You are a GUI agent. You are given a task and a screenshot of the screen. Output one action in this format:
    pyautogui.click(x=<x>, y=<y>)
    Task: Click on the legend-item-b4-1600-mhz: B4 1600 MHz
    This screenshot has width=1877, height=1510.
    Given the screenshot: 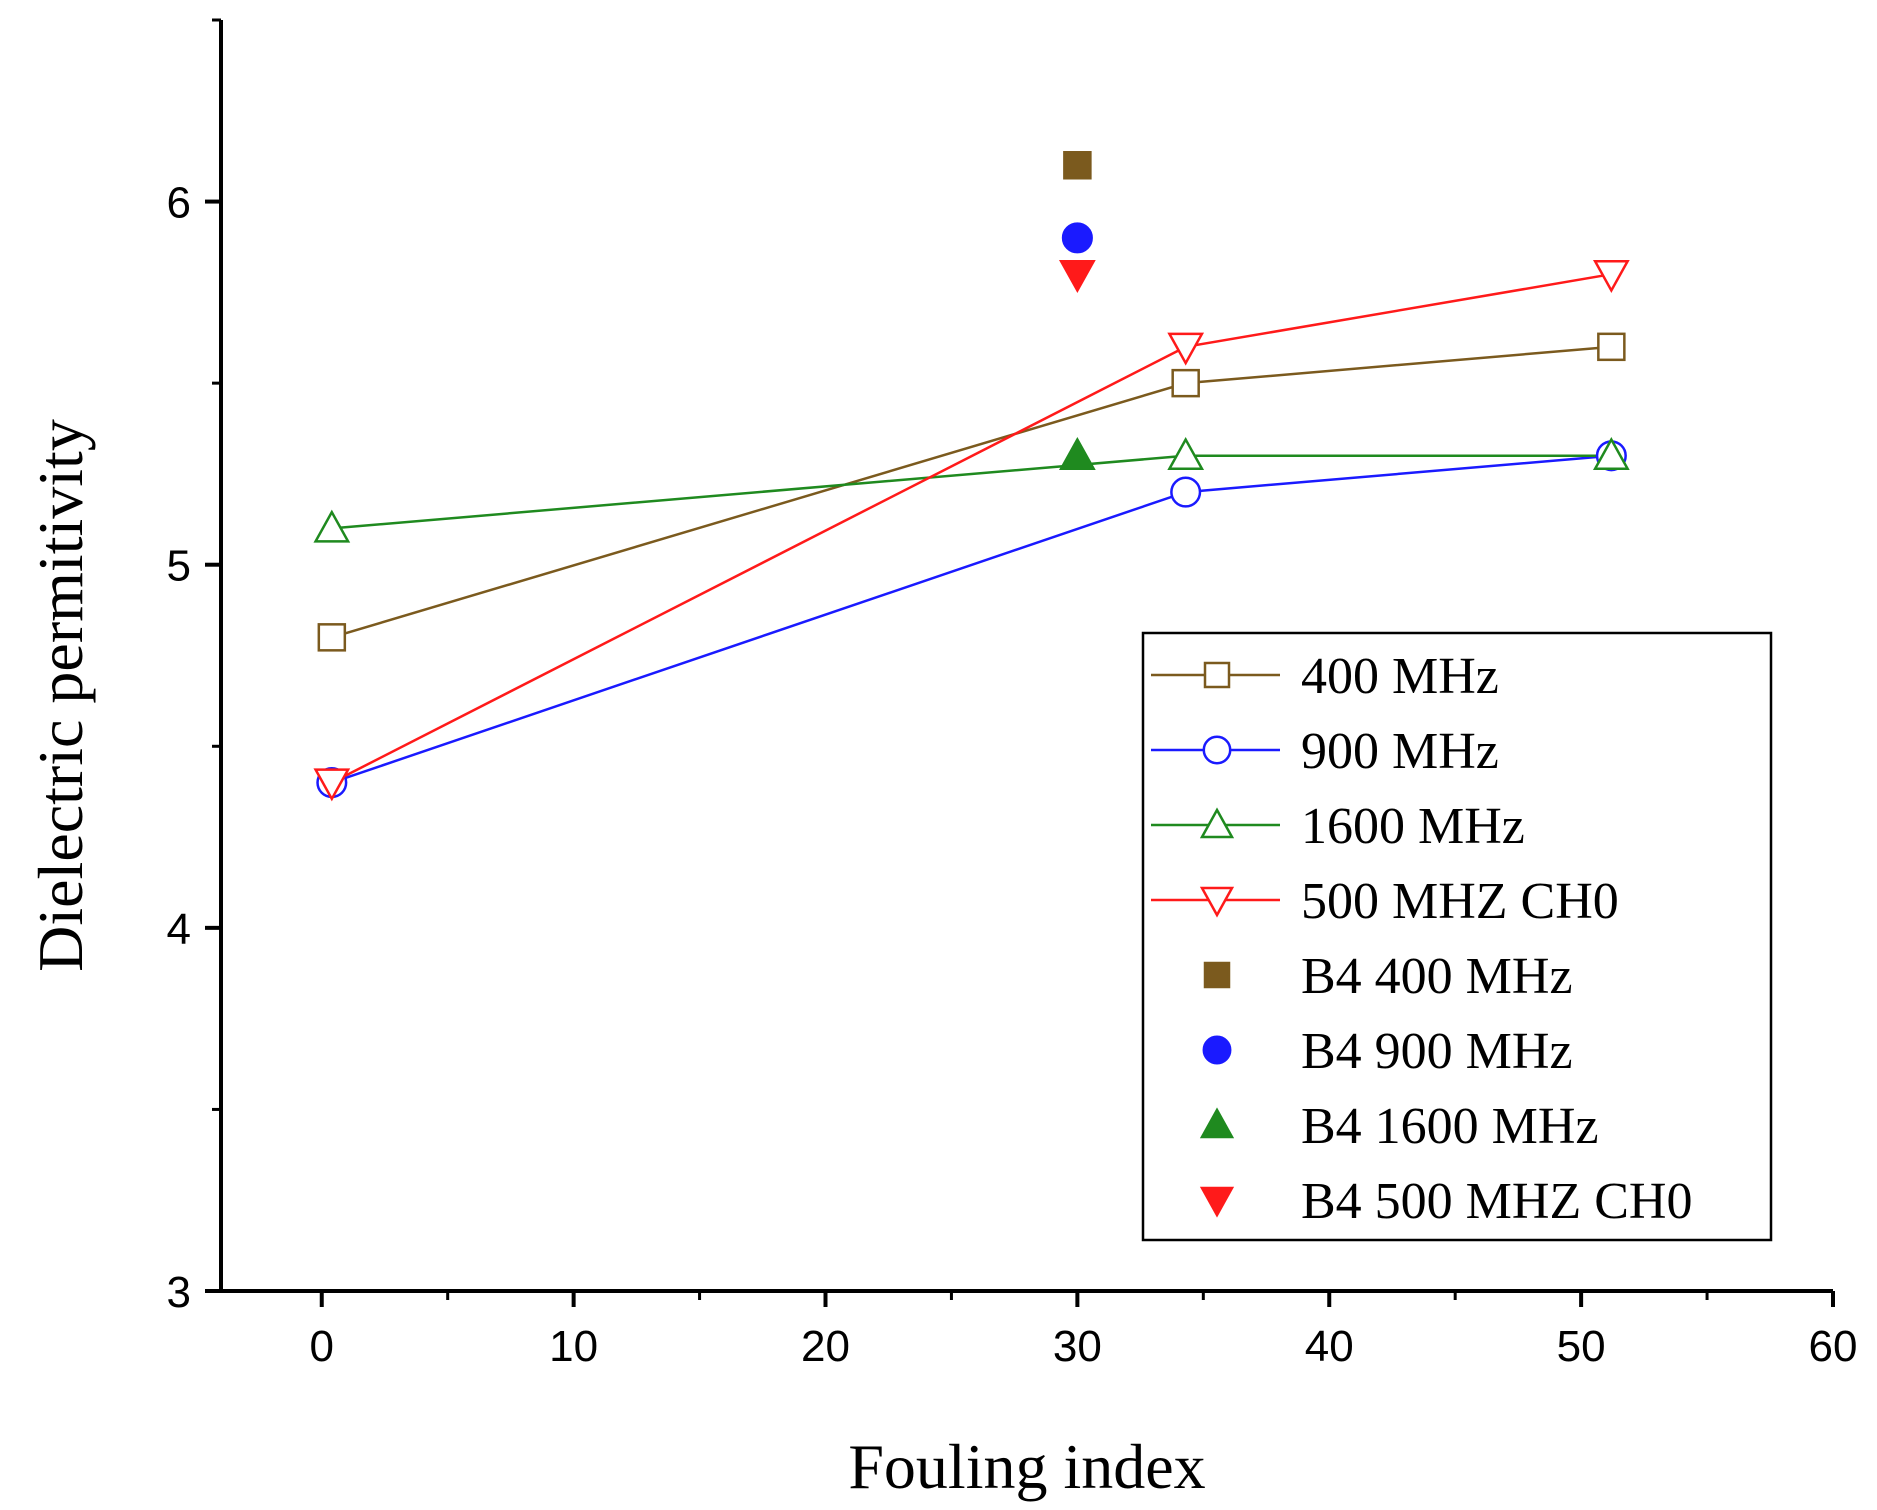 What is the action you would take?
    pyautogui.click(x=1399, y=1126)
    